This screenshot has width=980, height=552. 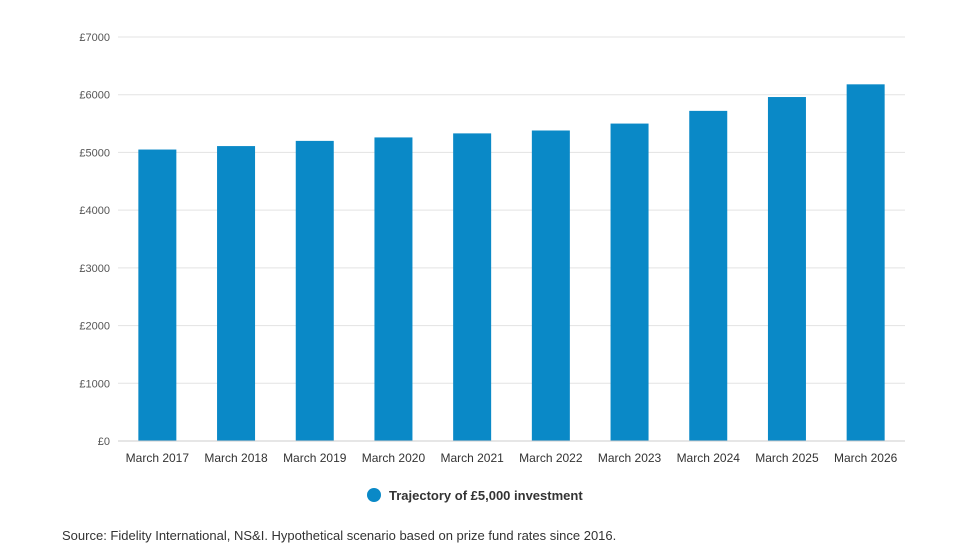 I want to click on legend: Trajectory of £5,000 investment, so click(x=475, y=495).